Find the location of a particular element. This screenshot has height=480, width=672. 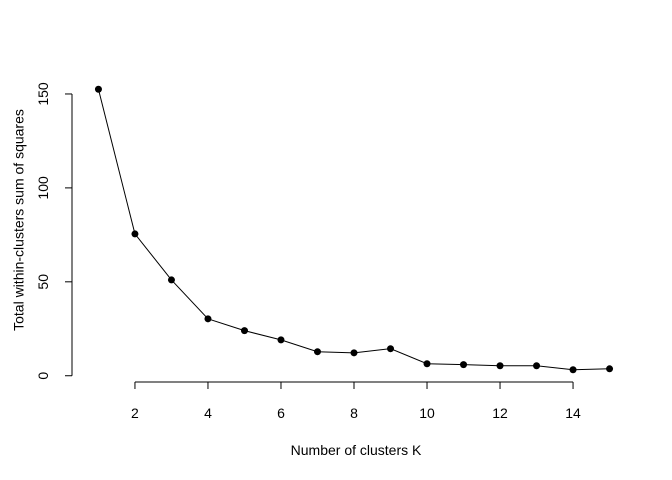

x-axis-label: Number of clusters K is located at coordinates (356, 450).